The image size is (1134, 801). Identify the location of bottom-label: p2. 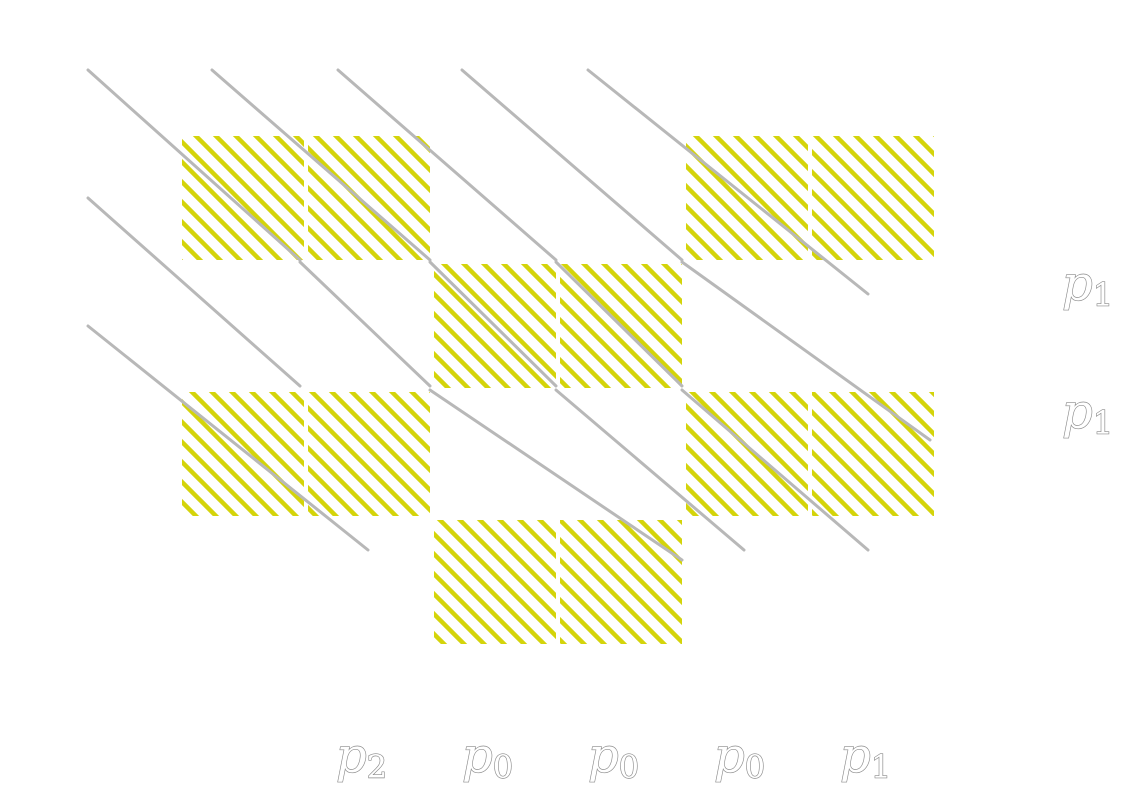
(361, 757).